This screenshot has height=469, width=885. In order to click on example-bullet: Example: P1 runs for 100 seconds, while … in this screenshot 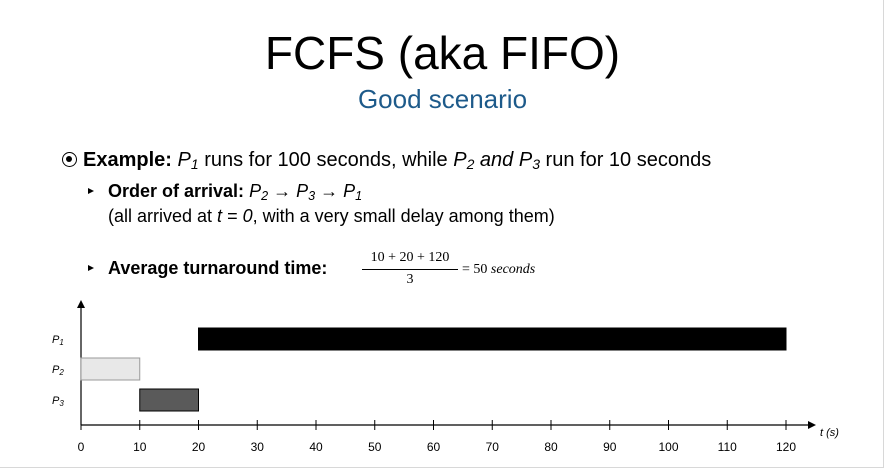, I will do `click(386, 162)`.